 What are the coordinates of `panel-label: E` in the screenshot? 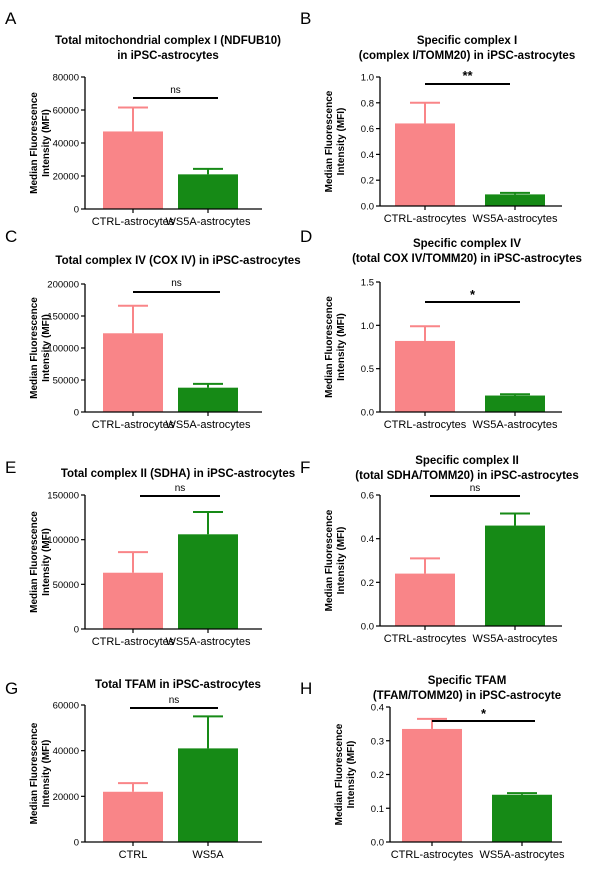 It's located at (10, 467).